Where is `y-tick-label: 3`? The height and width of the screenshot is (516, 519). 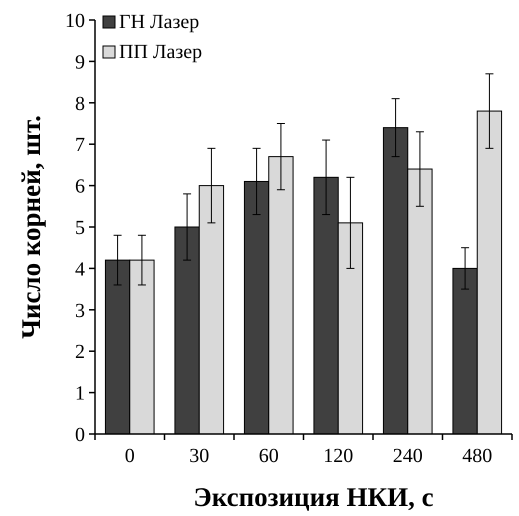 y-tick-label: 3 is located at coordinates (80, 311).